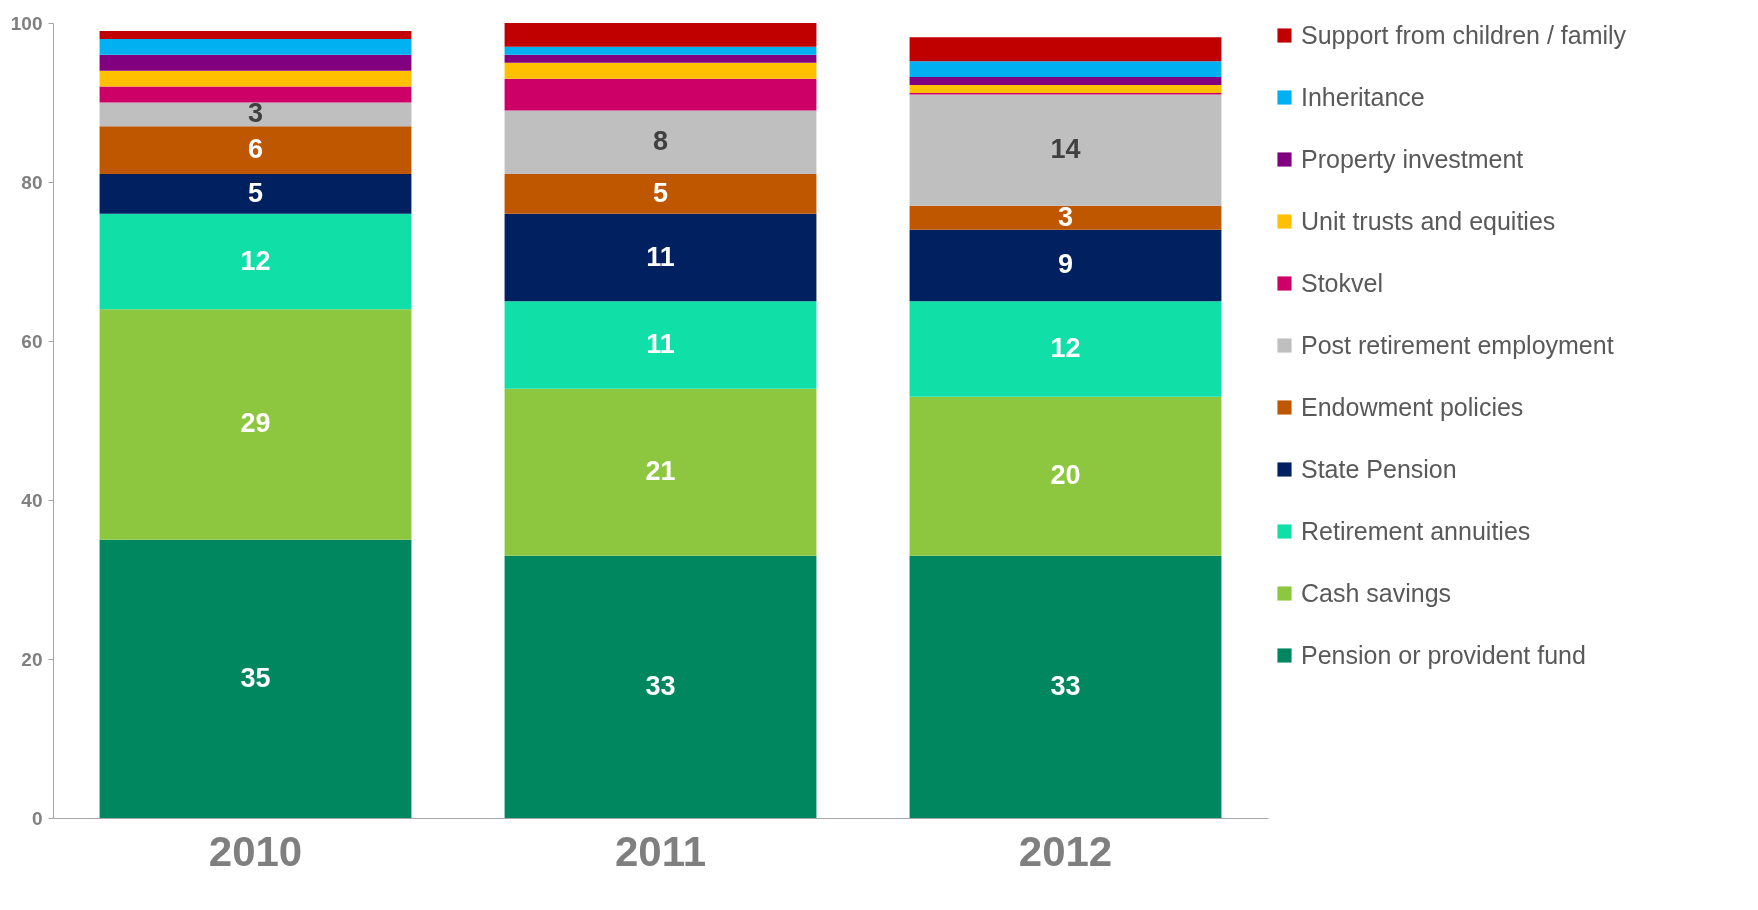  Describe the element at coordinates (1457, 344) in the screenshot. I see `legend-label: Post retirement employment` at that location.